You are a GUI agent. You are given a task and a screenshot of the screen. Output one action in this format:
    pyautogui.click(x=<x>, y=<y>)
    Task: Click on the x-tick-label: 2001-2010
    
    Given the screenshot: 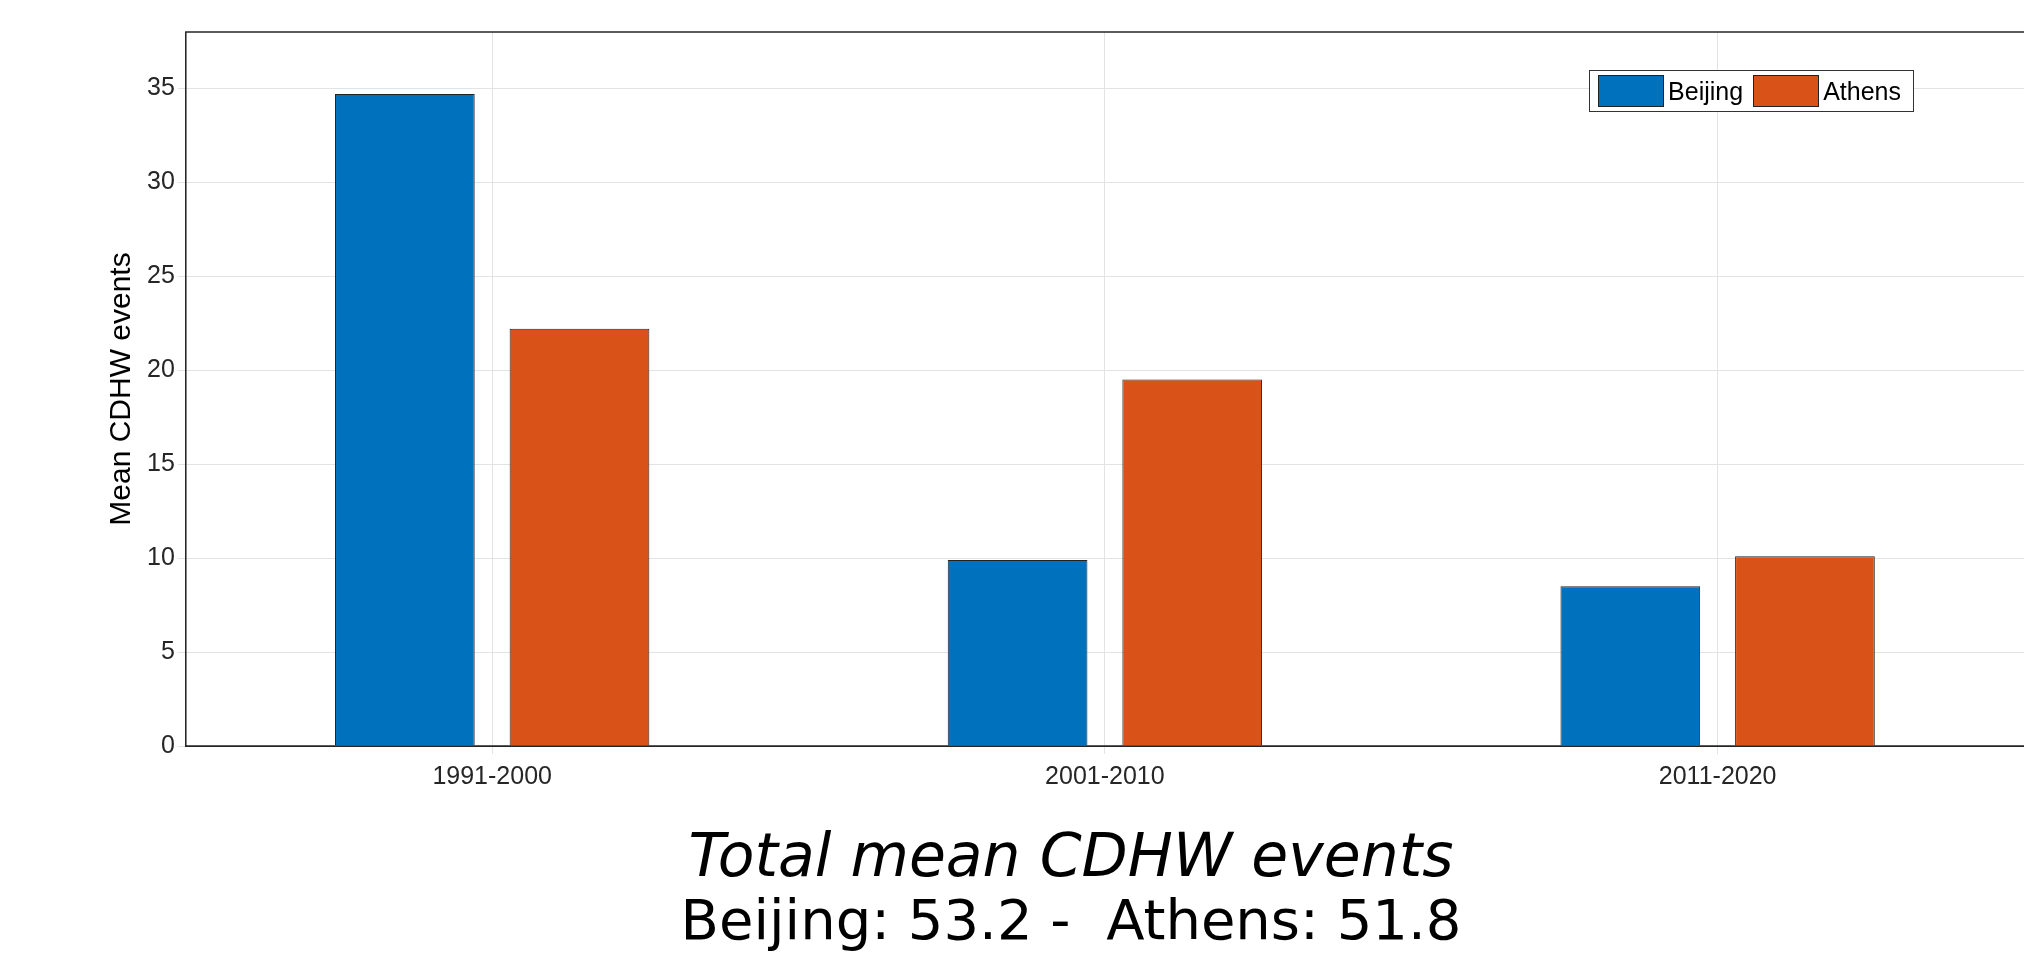 What is the action you would take?
    pyautogui.click(x=1105, y=774)
    